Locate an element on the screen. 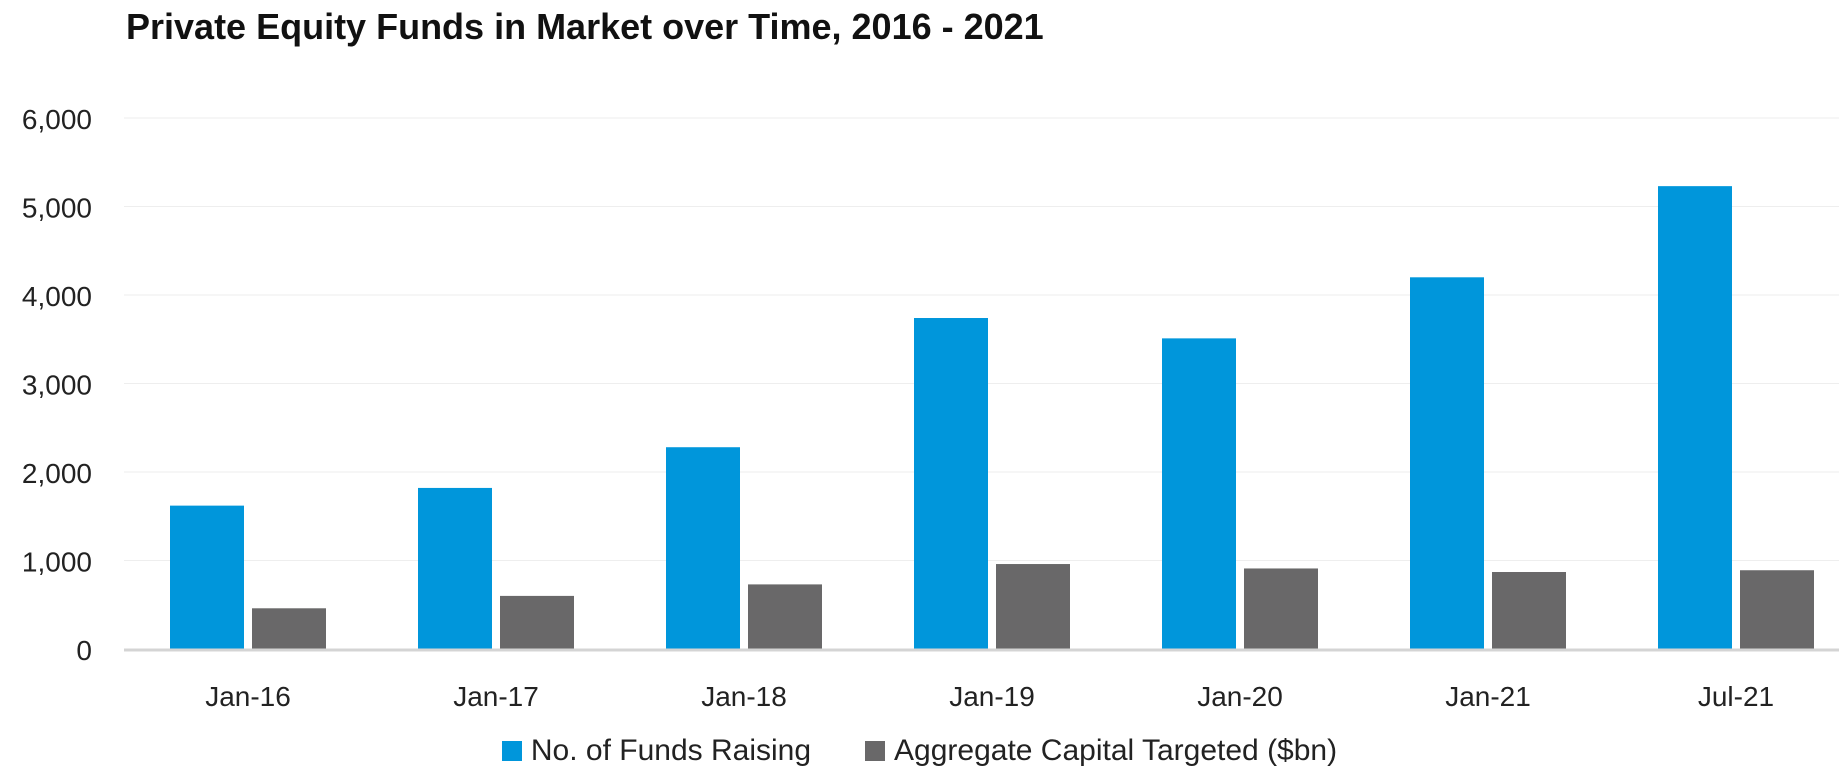 The width and height of the screenshot is (1839, 779). x-tick-label: Jan-20 is located at coordinates (1240, 696).